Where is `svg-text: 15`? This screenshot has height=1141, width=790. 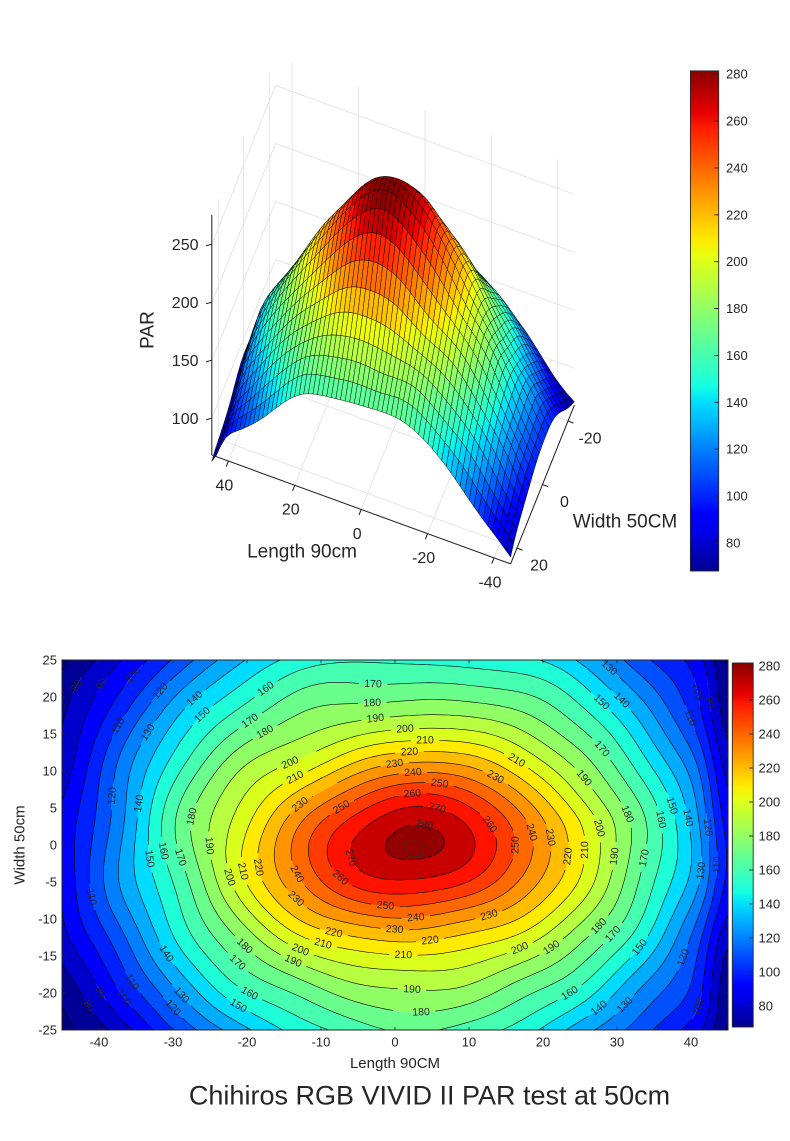
svg-text: 15 is located at coordinates (50, 734).